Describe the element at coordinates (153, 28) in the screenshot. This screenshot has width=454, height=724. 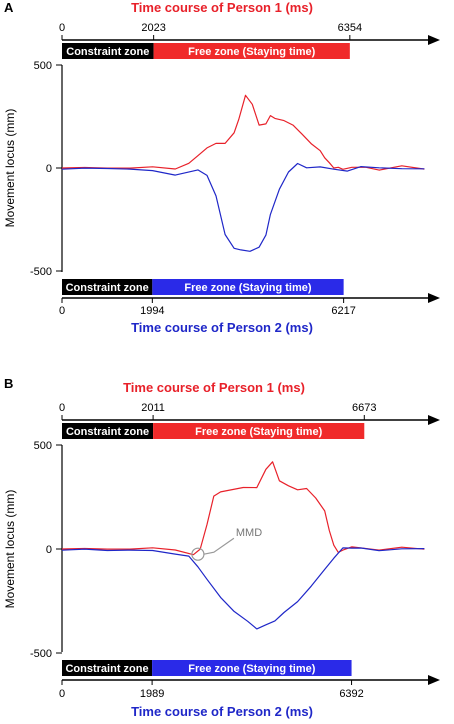
I see `top-axis-tick-label: 2023` at that location.